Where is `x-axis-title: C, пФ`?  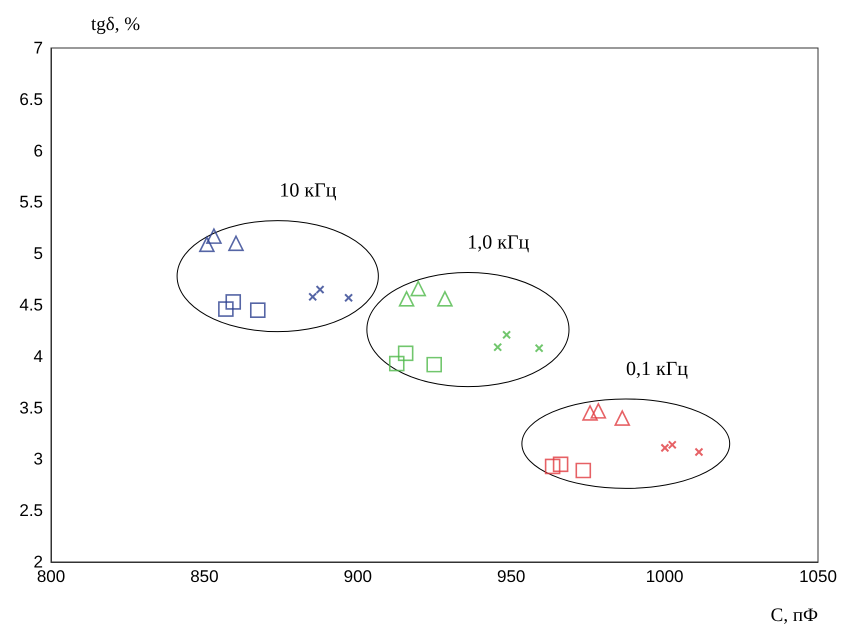
x-axis-title: C, пФ is located at coordinates (794, 615).